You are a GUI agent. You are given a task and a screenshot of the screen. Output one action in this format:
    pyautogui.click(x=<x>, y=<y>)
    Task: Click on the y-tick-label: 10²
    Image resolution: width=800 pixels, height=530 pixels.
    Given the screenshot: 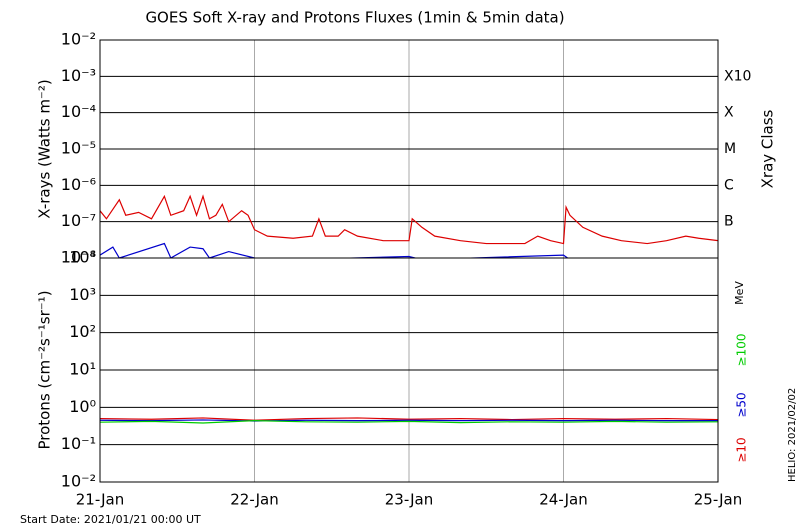 What is the action you would take?
    pyautogui.click(x=82, y=331)
    